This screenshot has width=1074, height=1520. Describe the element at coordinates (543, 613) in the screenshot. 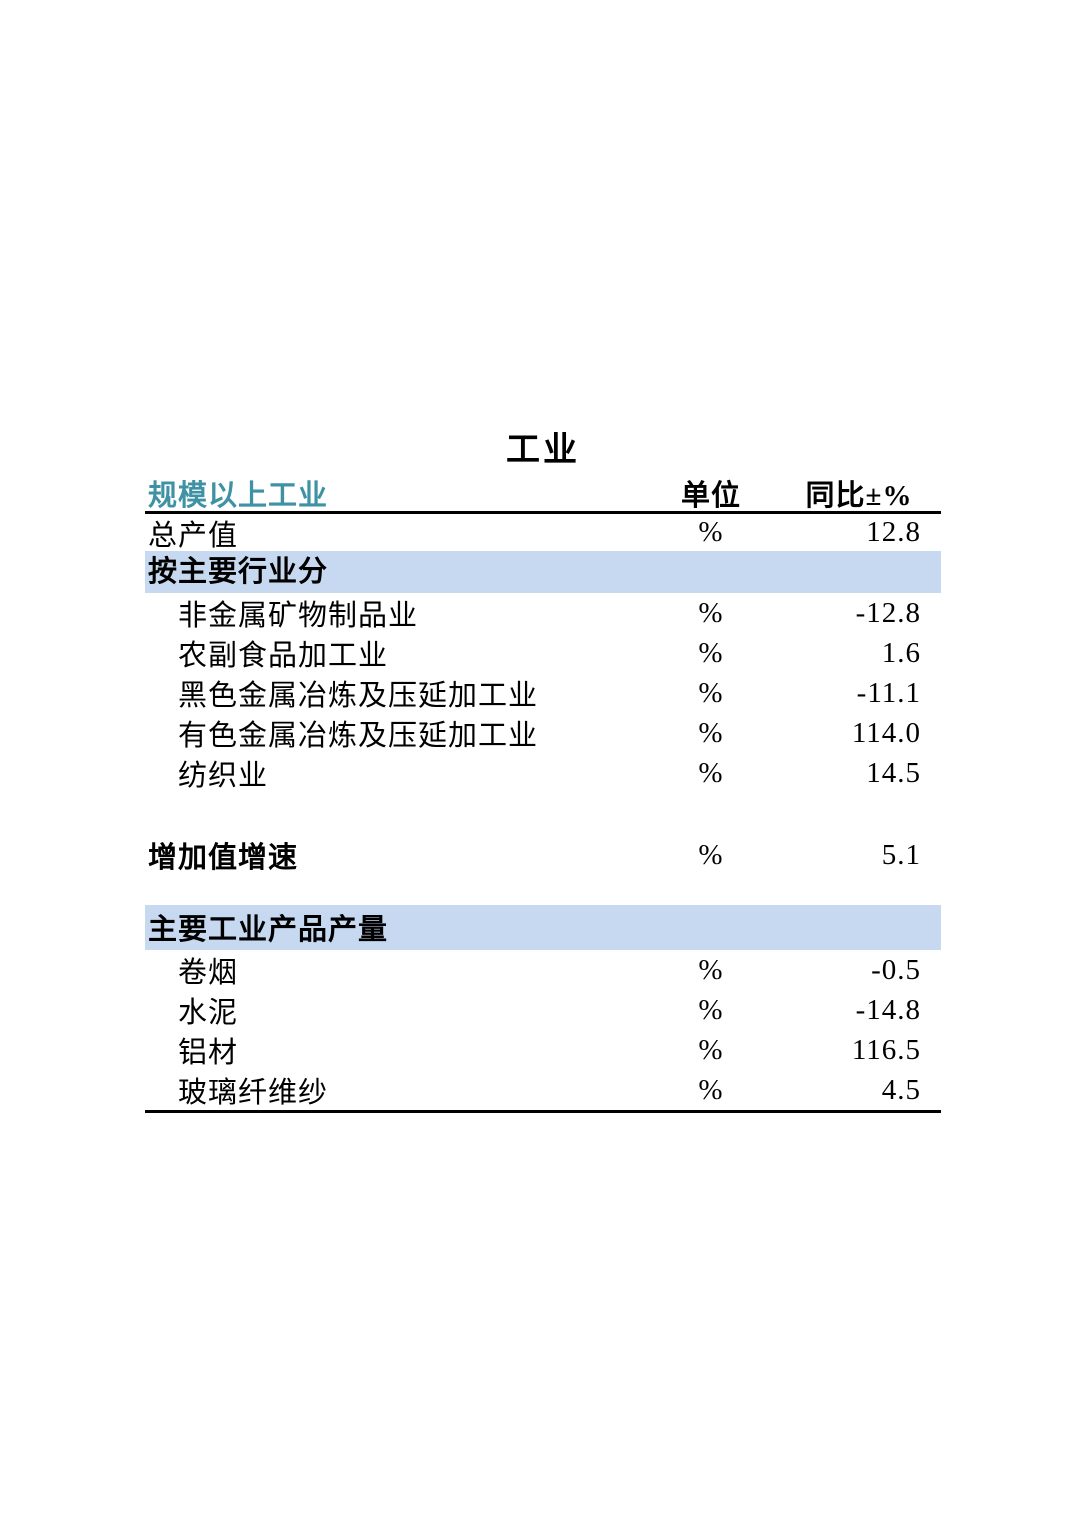

I see `table-row: 非金属矿物制品业 % -12.8` at that location.